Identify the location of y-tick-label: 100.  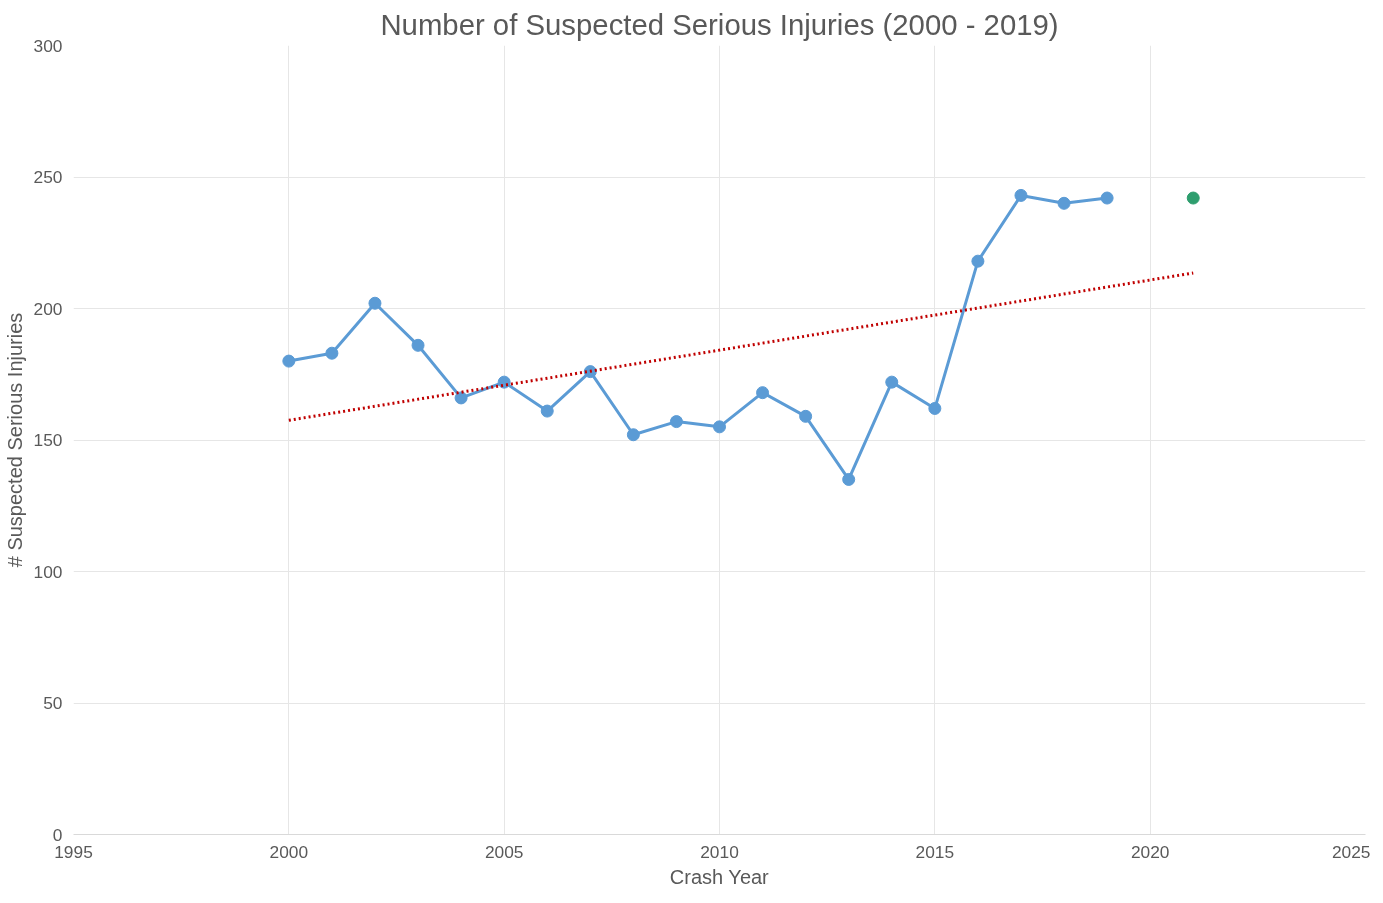
(48, 571).